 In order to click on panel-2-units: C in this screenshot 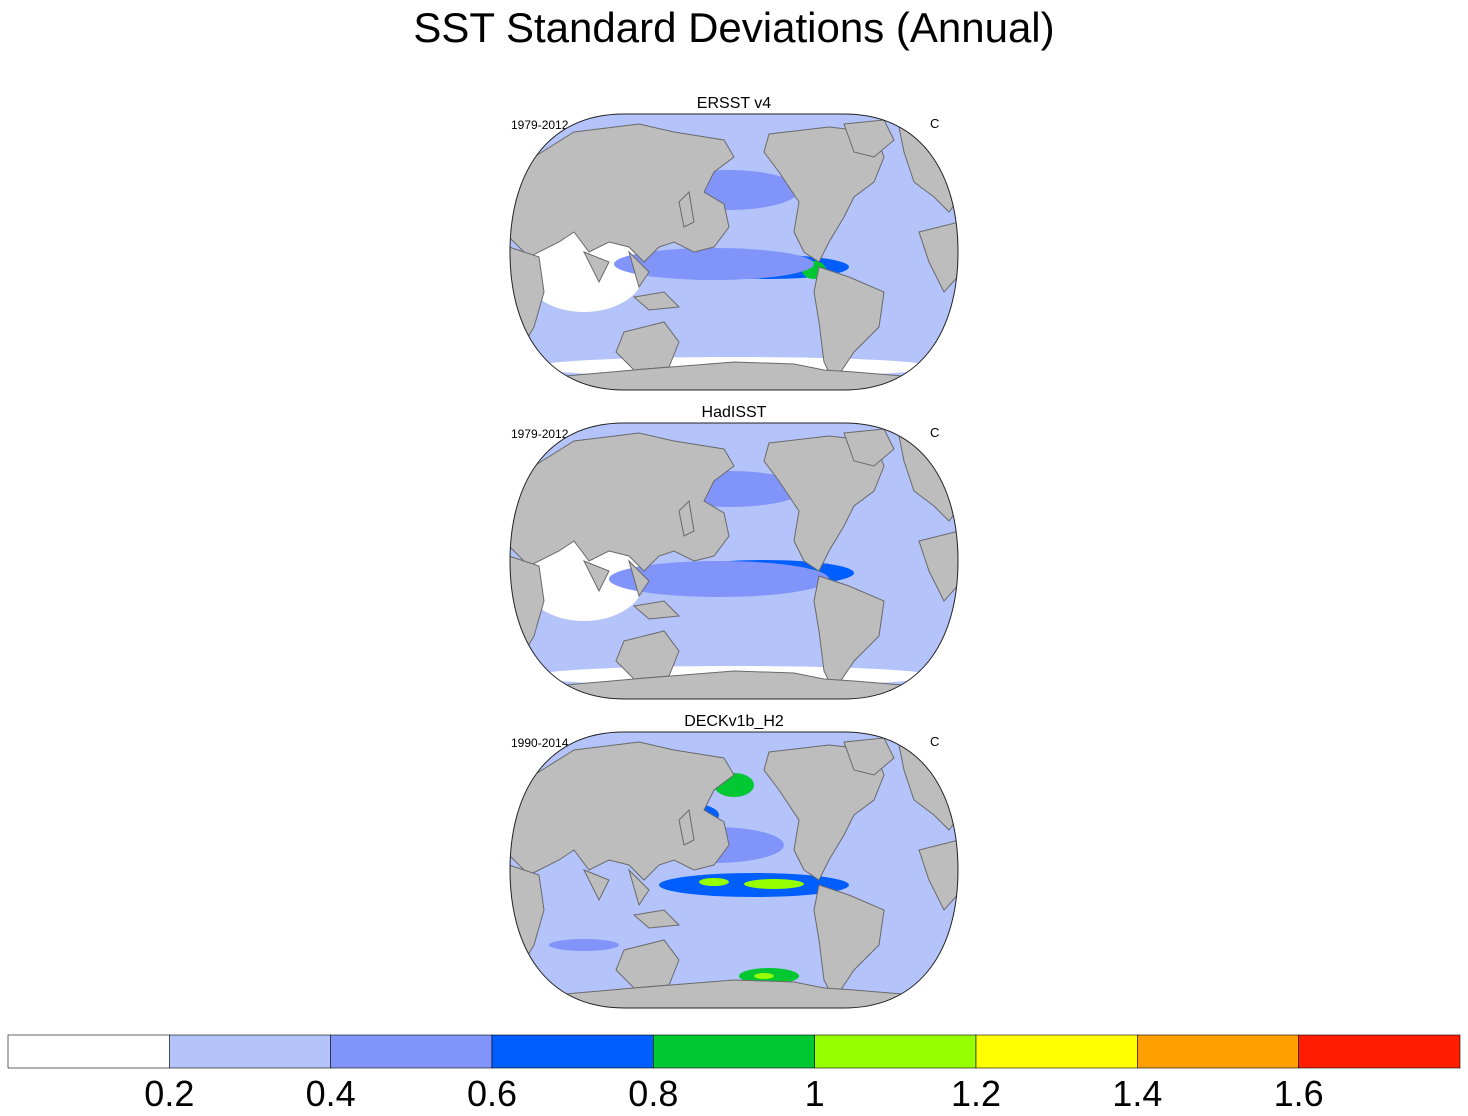, I will do `click(935, 432)`.